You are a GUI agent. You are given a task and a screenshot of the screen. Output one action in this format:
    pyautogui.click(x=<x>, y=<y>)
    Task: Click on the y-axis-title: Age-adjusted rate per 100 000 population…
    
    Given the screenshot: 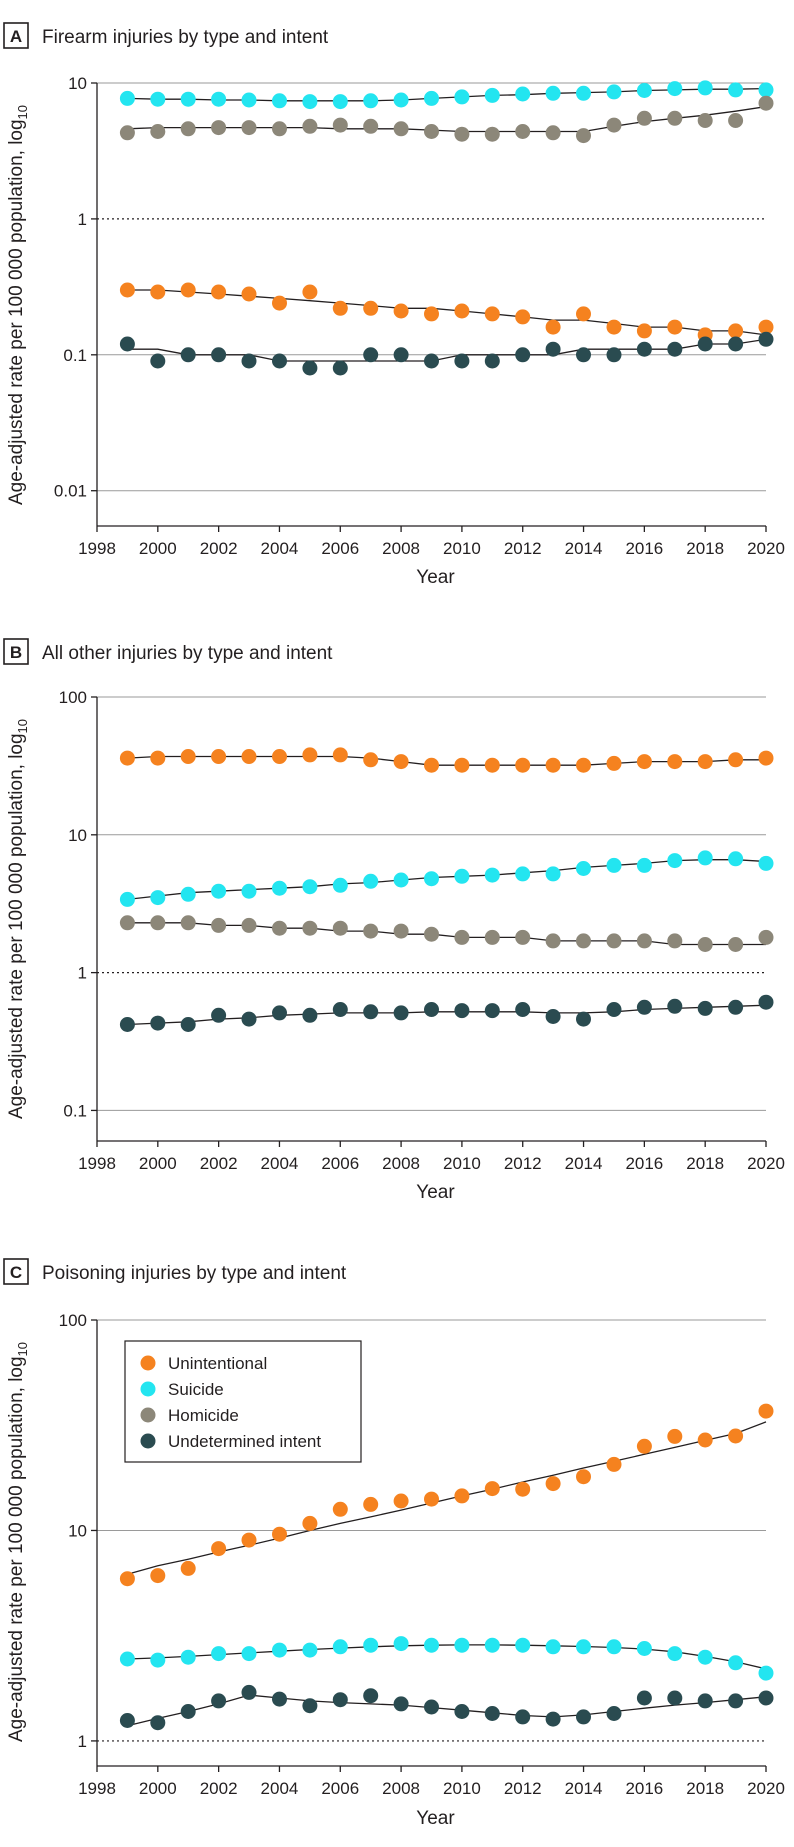 What is the action you would take?
    pyautogui.click(x=18, y=919)
    